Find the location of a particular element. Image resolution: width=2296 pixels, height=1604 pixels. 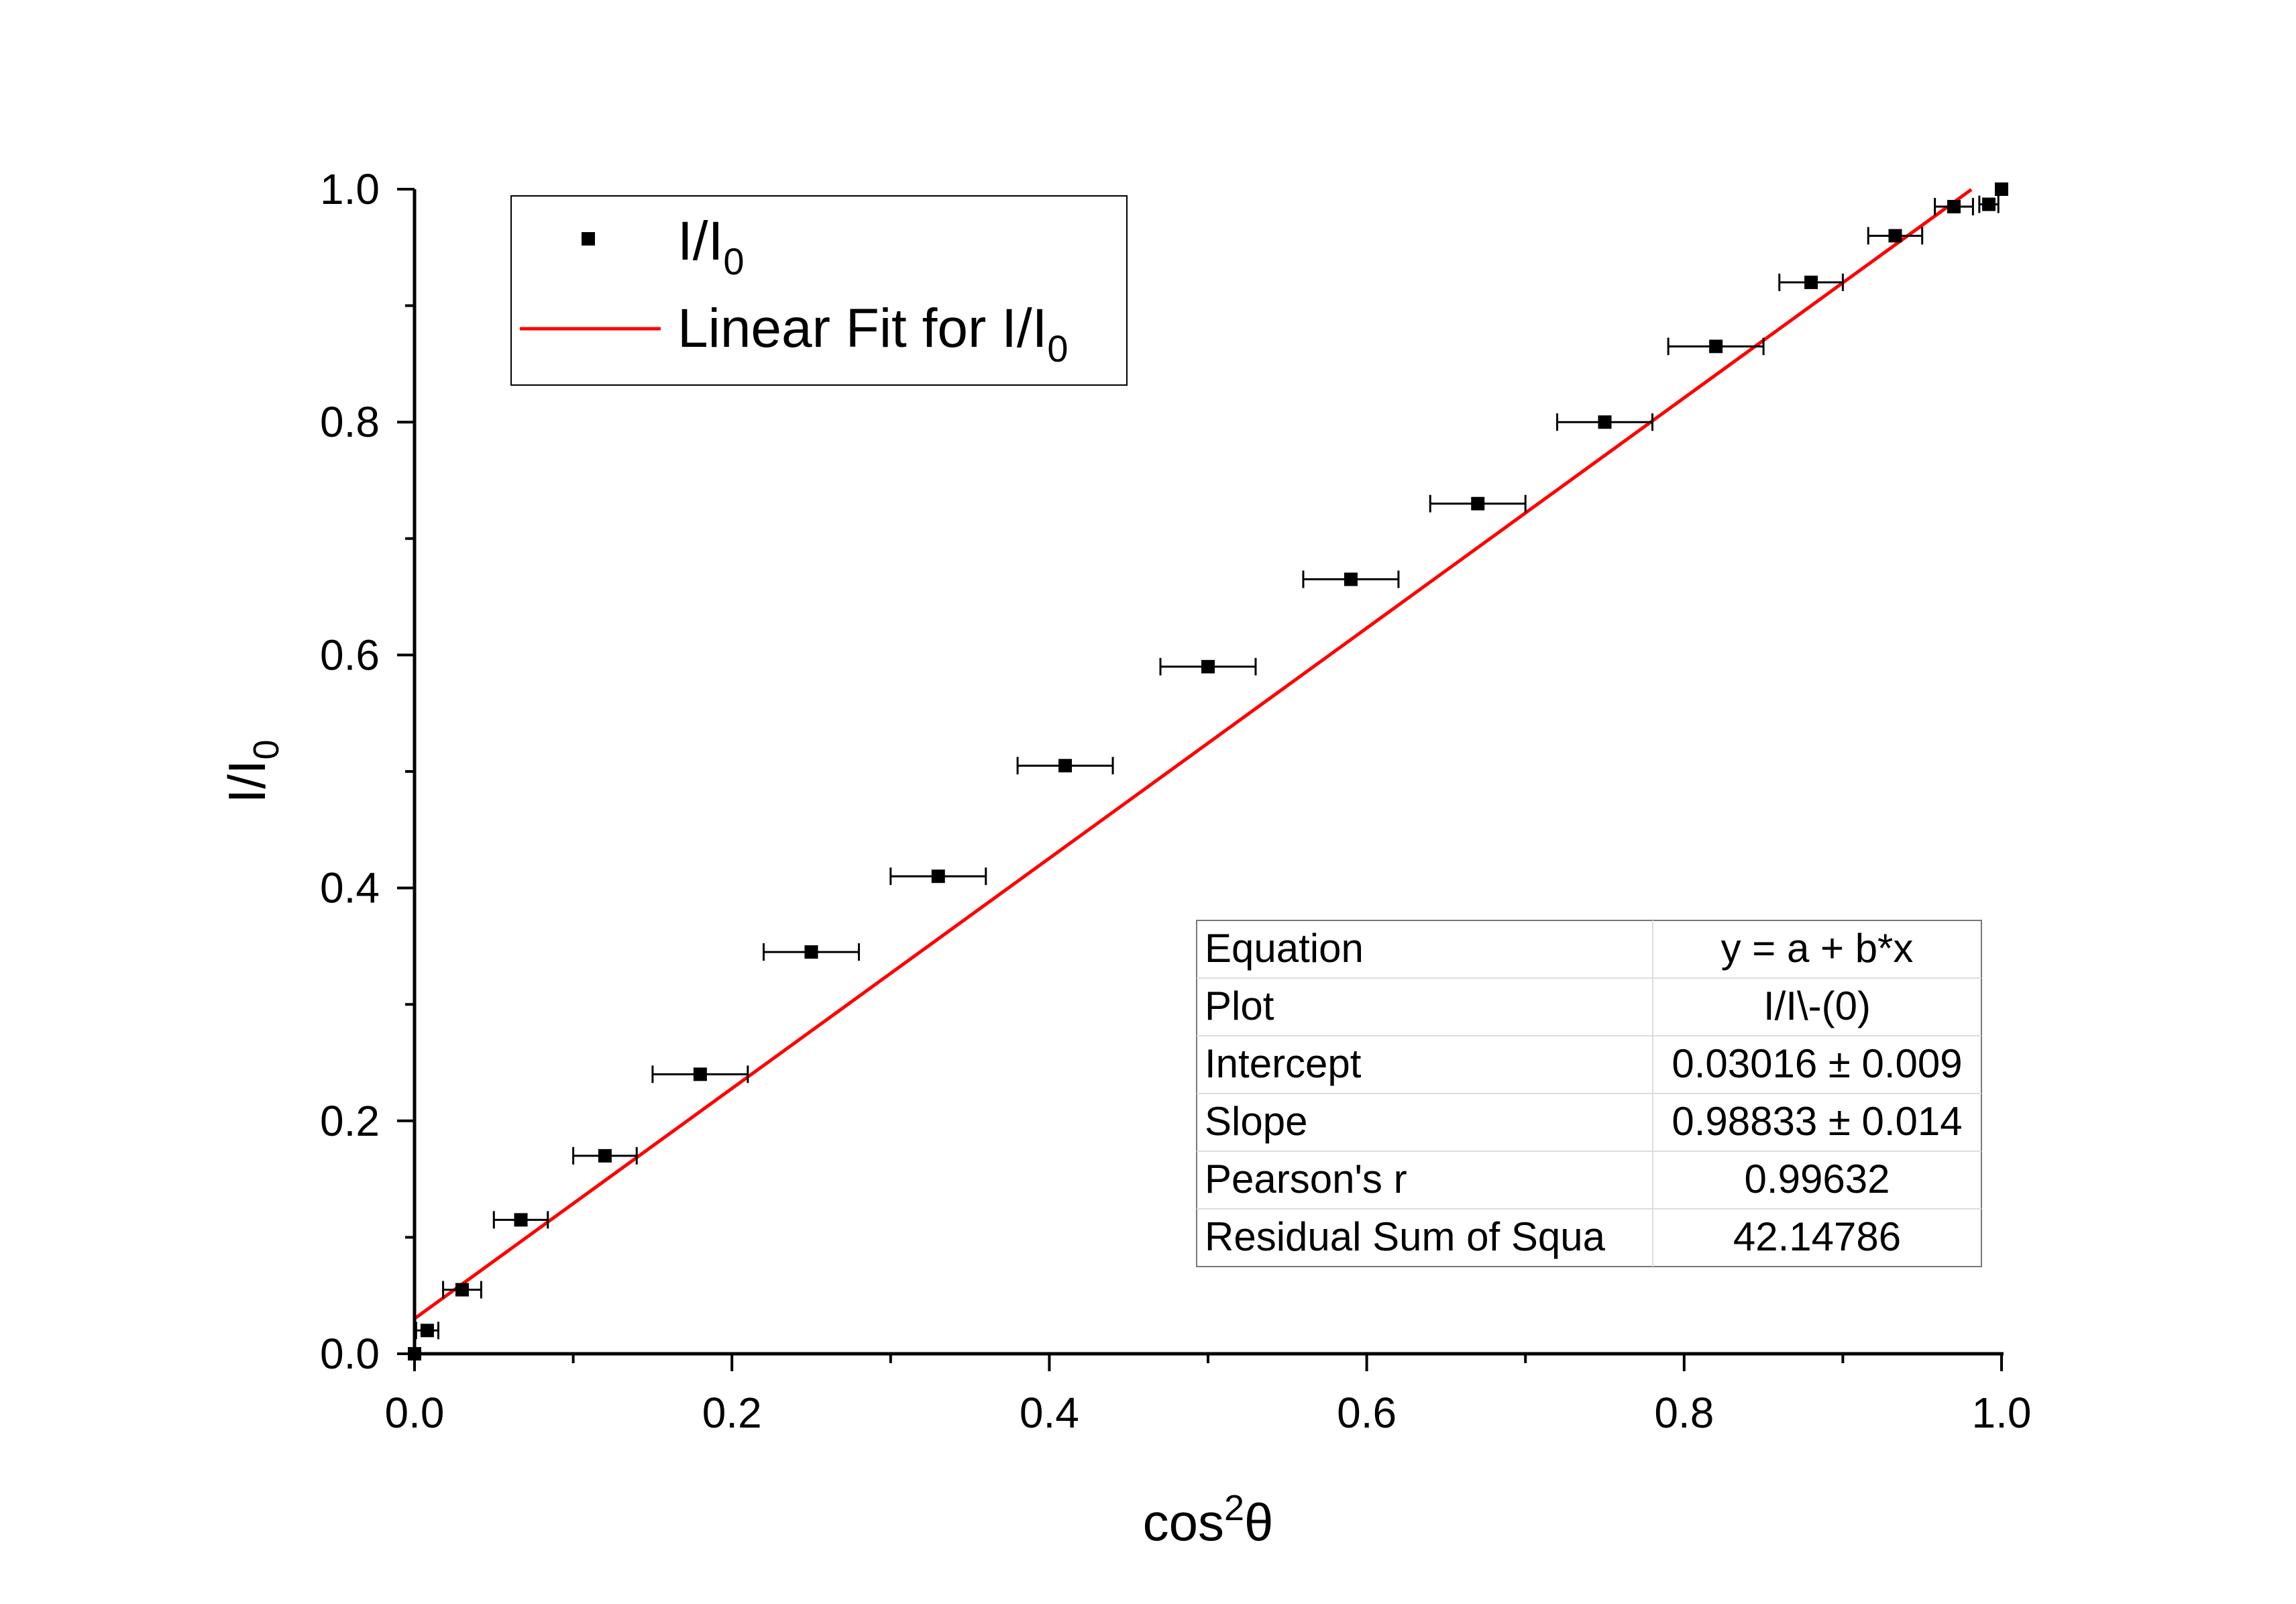

stats-key: Equation is located at coordinates (1284, 948).